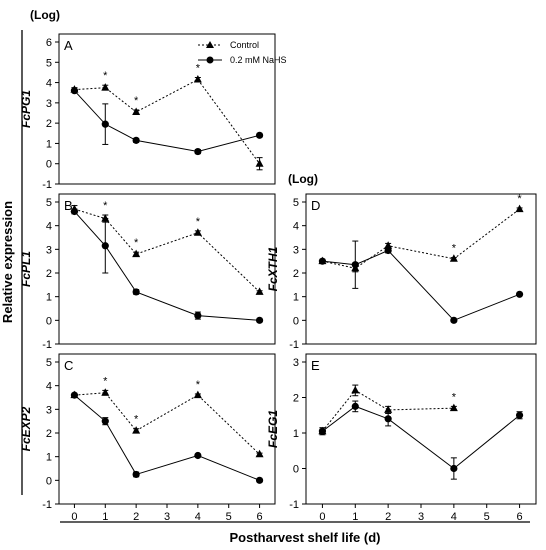 The image size is (546, 550). I want to click on legend-nahs-label: 0.2 mM NaHS, so click(258, 60).